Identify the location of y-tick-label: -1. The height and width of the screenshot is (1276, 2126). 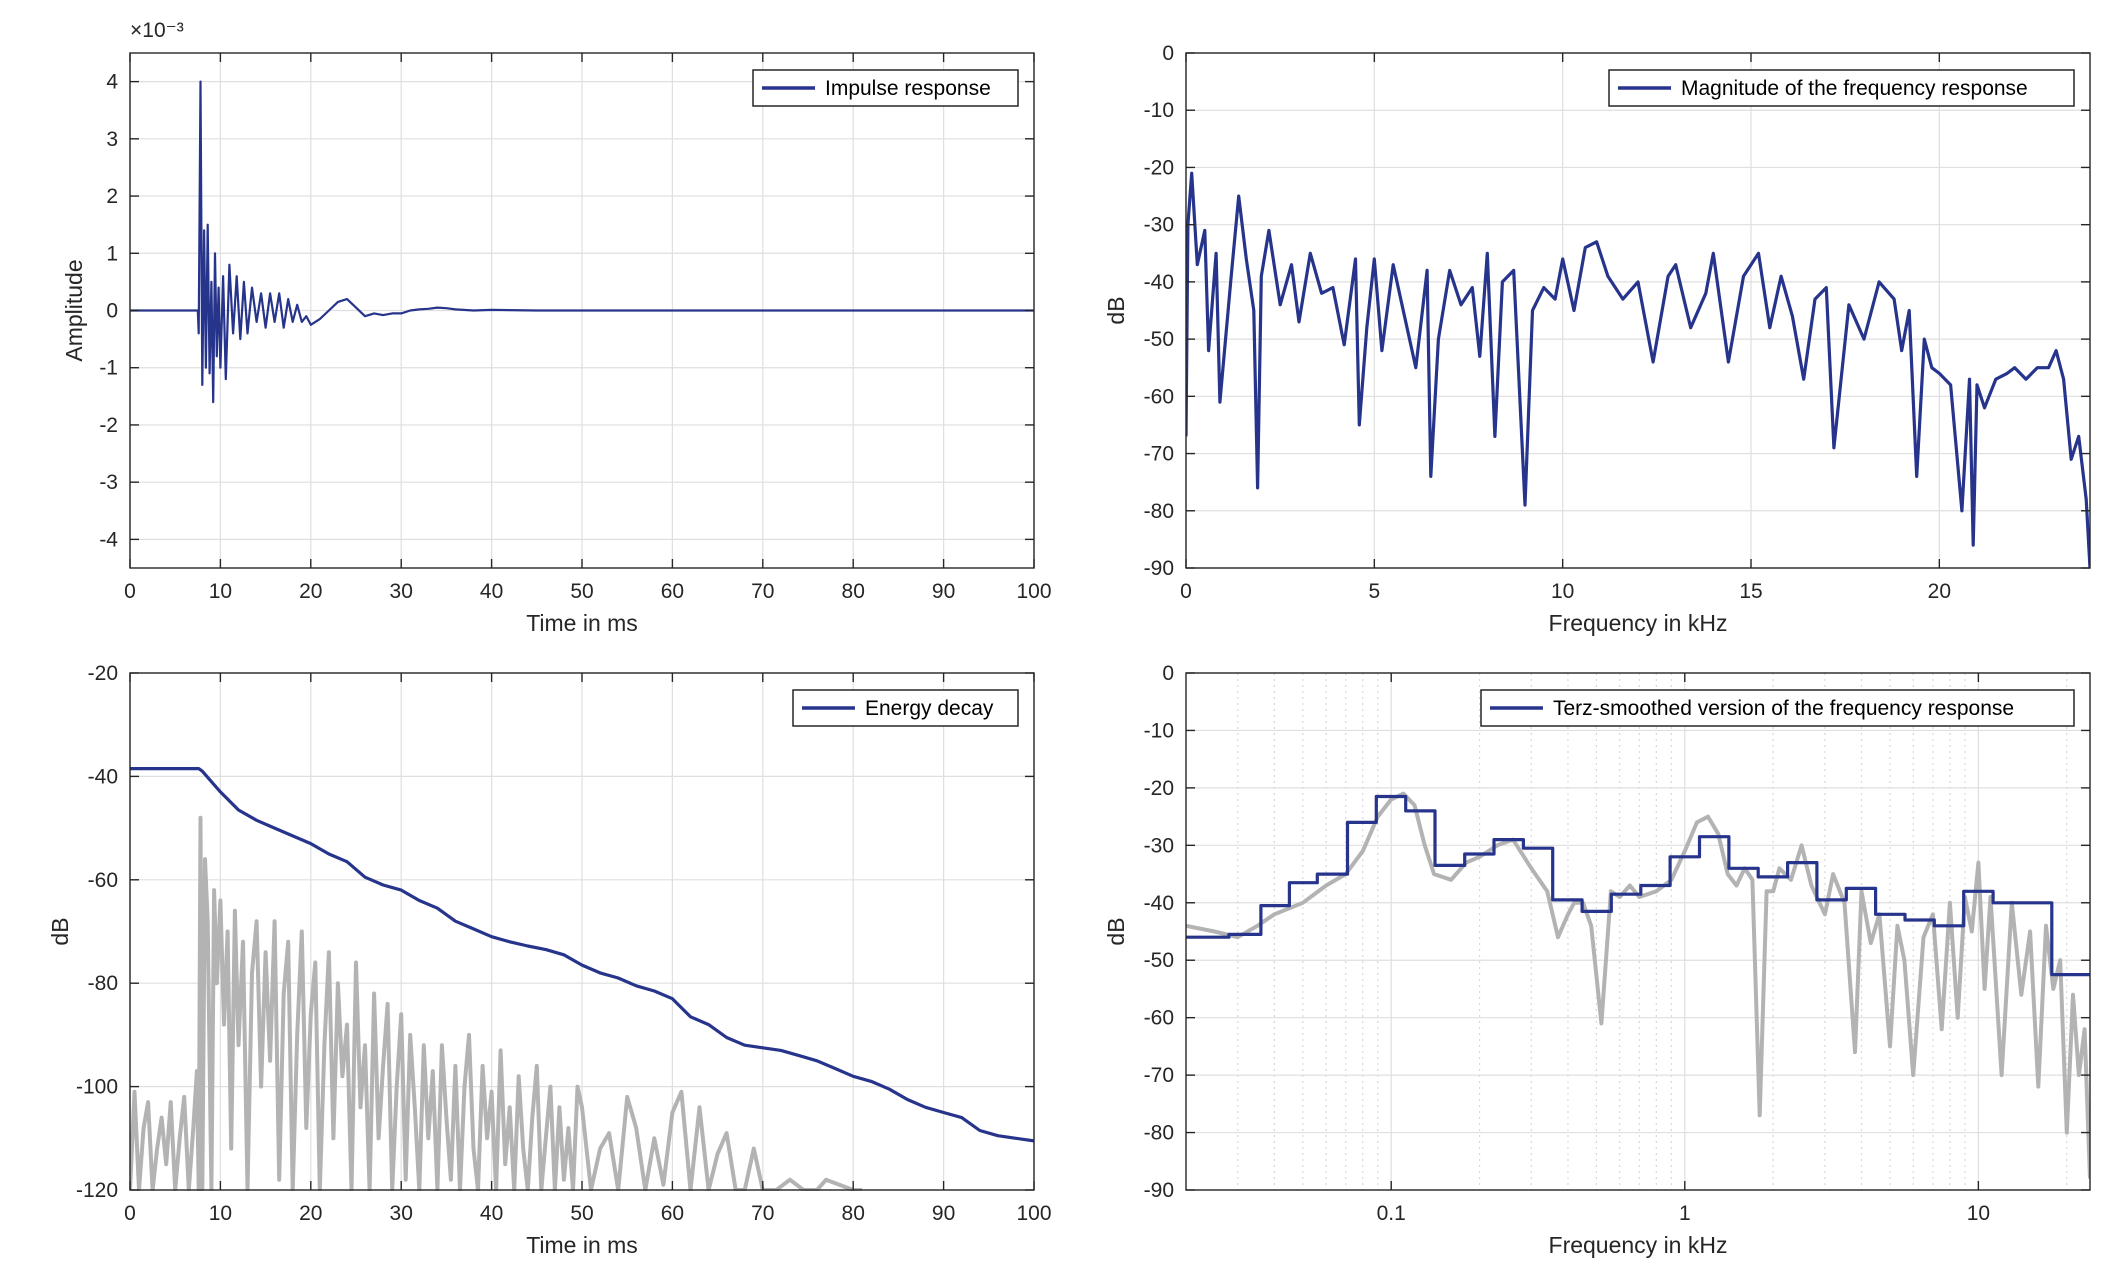
(108, 368).